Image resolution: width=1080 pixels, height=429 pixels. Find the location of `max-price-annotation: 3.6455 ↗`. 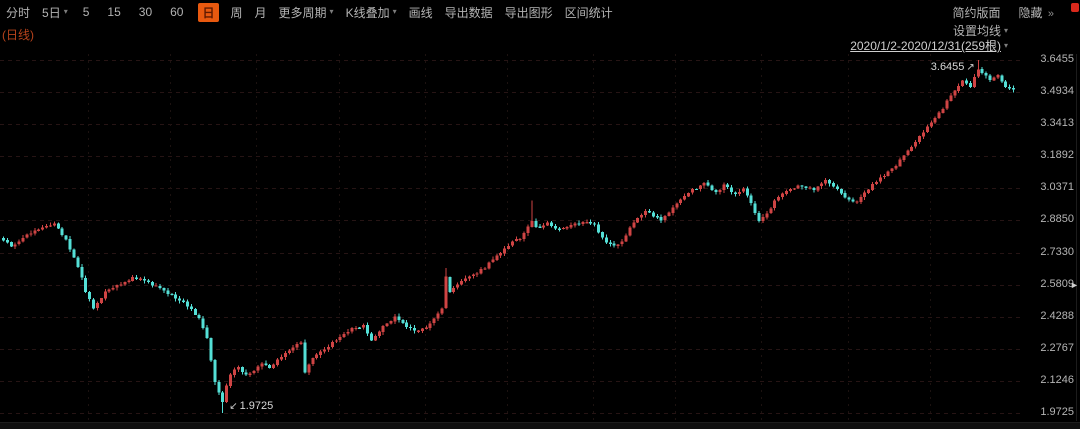

max-price-annotation: 3.6455 ↗ is located at coordinates (954, 67).